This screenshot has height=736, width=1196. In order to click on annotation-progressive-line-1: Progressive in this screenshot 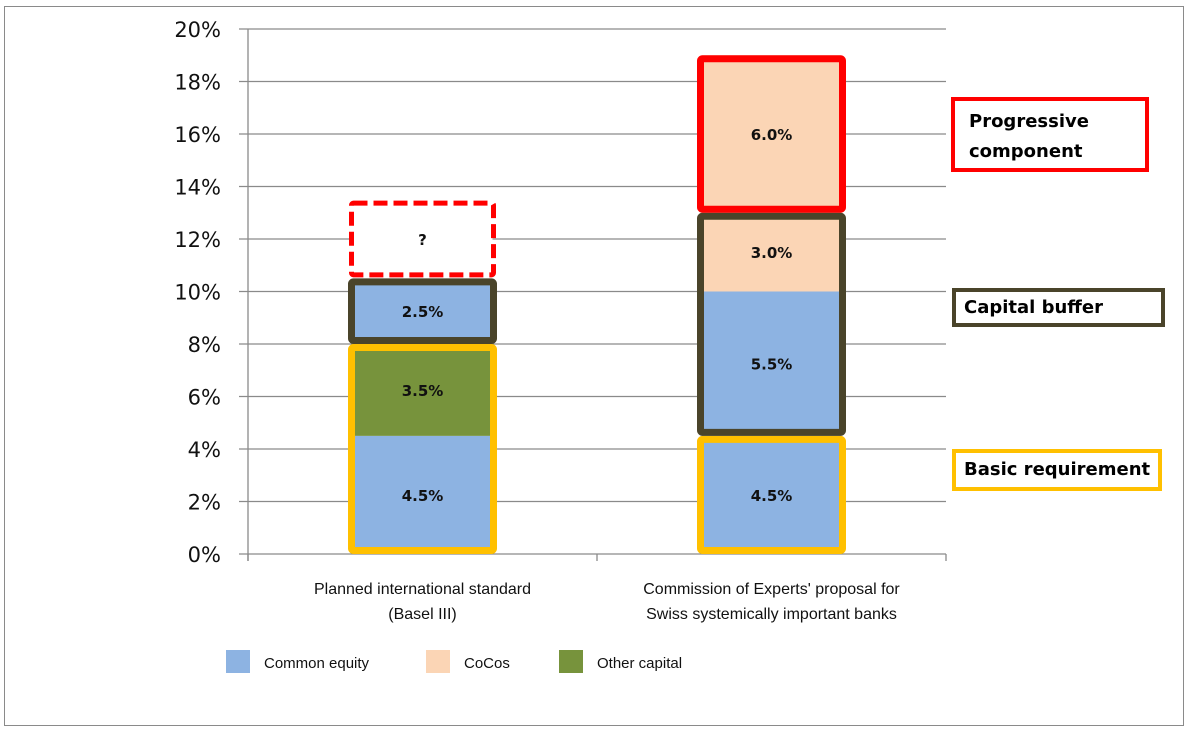, I will do `click(1029, 121)`.